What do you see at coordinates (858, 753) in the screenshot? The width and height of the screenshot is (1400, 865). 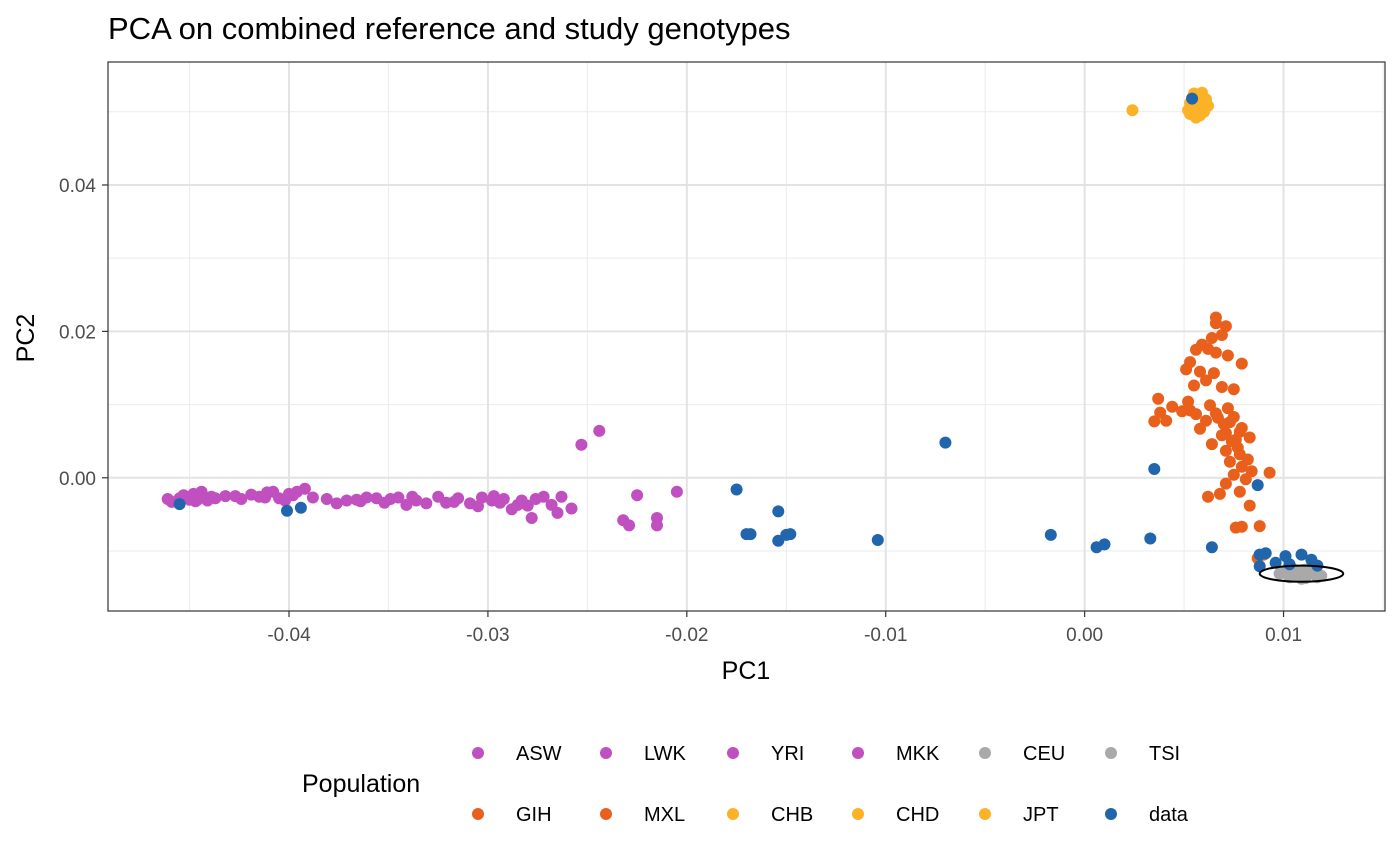 I see `legend-key-MKK` at bounding box center [858, 753].